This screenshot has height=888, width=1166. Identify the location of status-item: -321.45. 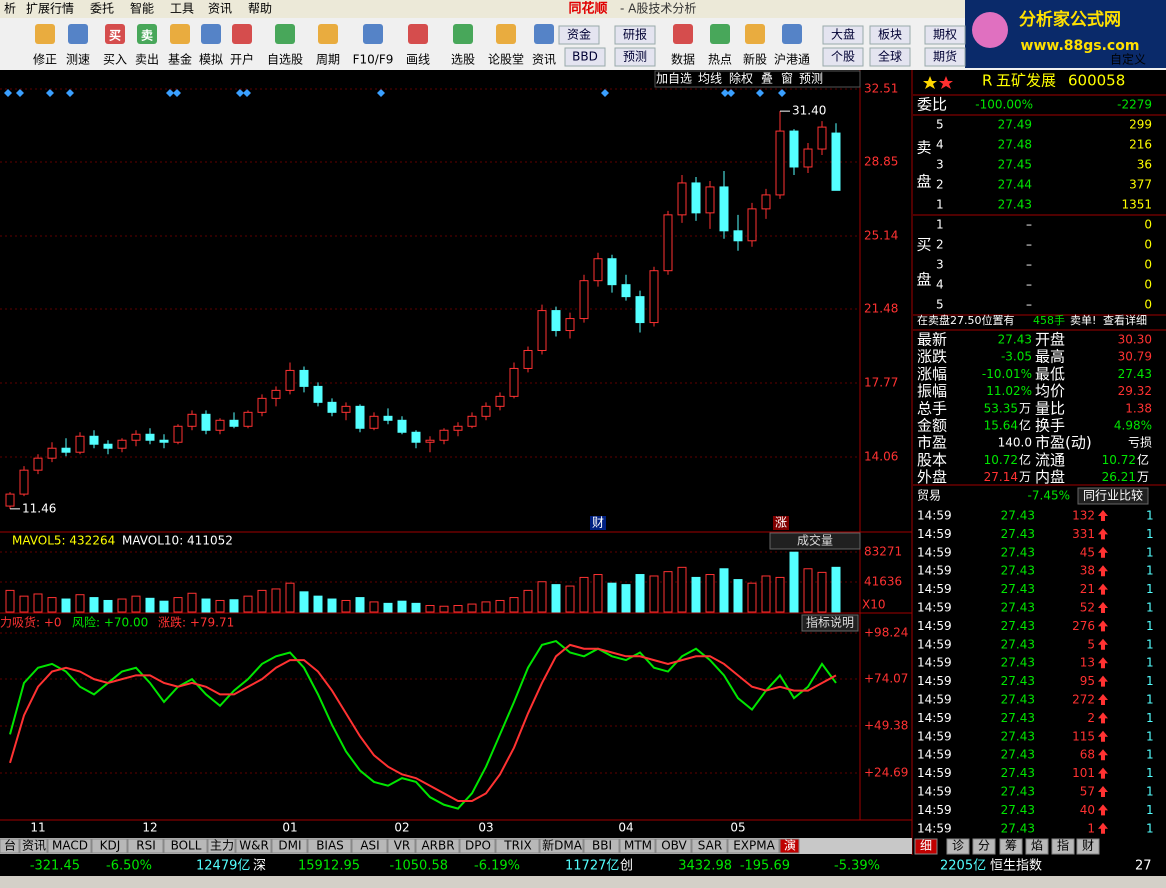
(55, 866).